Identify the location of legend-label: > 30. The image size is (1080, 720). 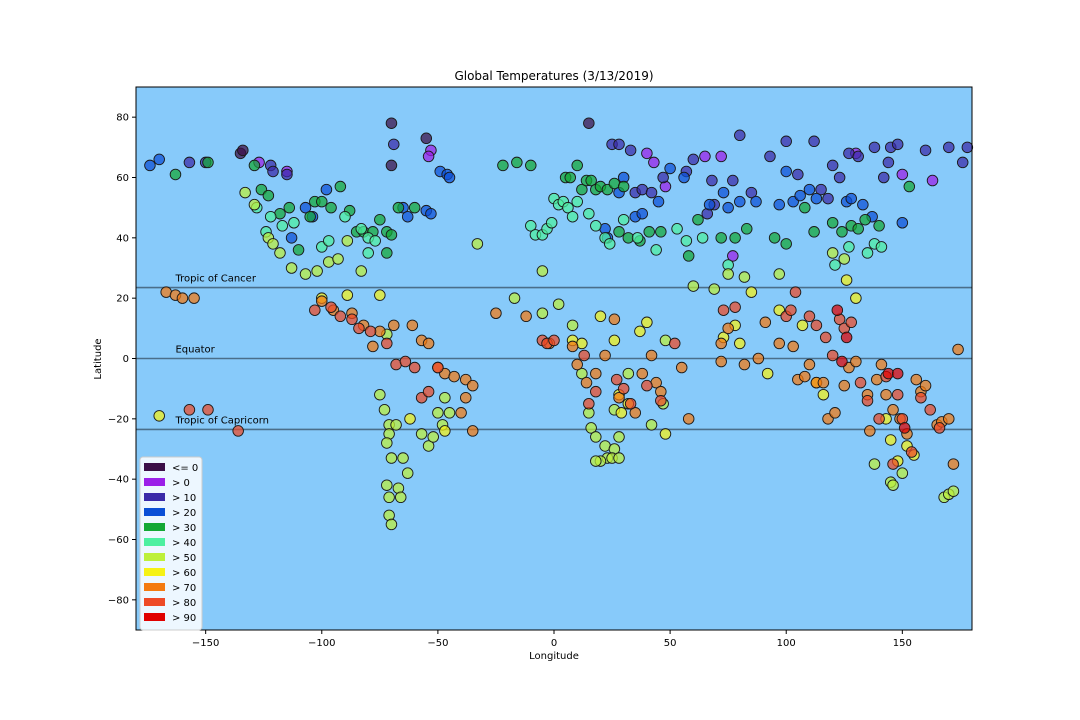
(184, 528).